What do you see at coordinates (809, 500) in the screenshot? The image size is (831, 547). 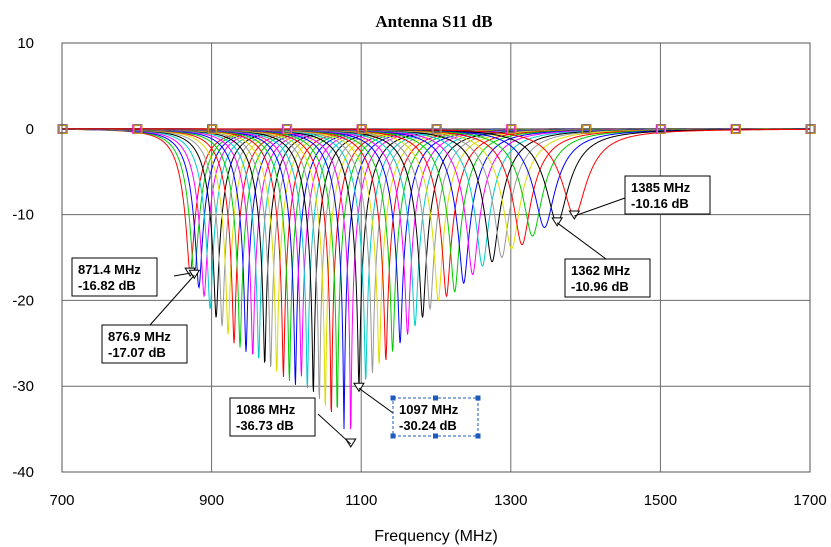 I see `x-tick-label: 1700` at bounding box center [809, 500].